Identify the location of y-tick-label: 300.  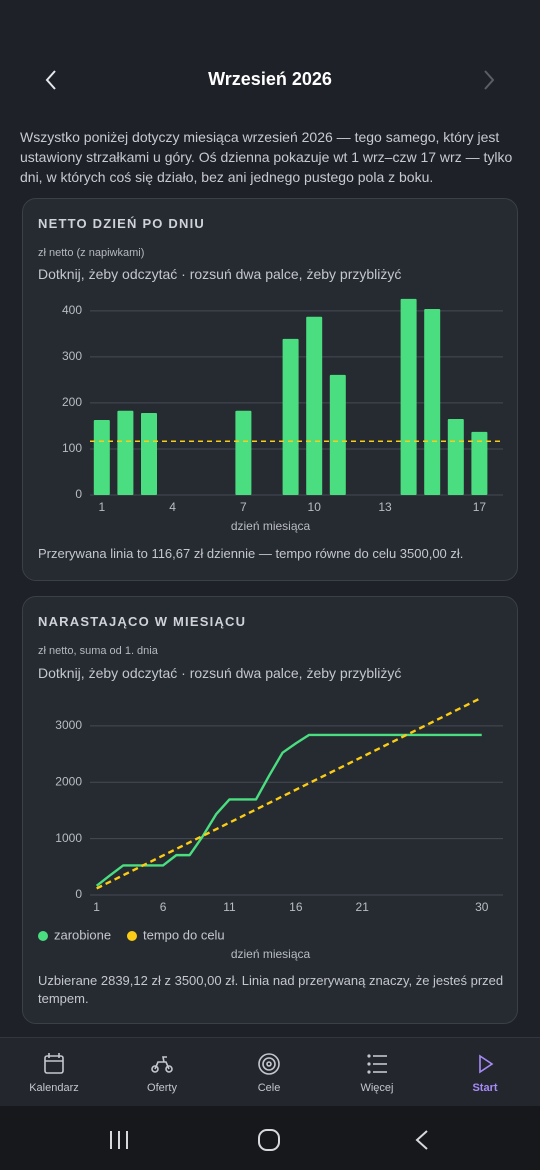
(72, 356).